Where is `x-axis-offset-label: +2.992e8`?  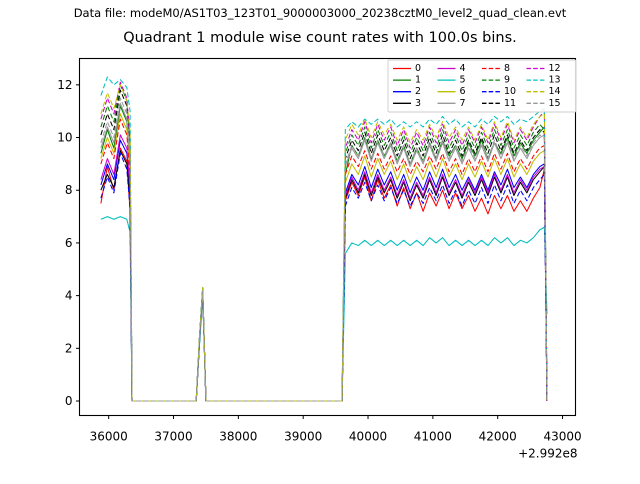
x-axis-offset-label: +2.992e8 is located at coordinates (547, 454).